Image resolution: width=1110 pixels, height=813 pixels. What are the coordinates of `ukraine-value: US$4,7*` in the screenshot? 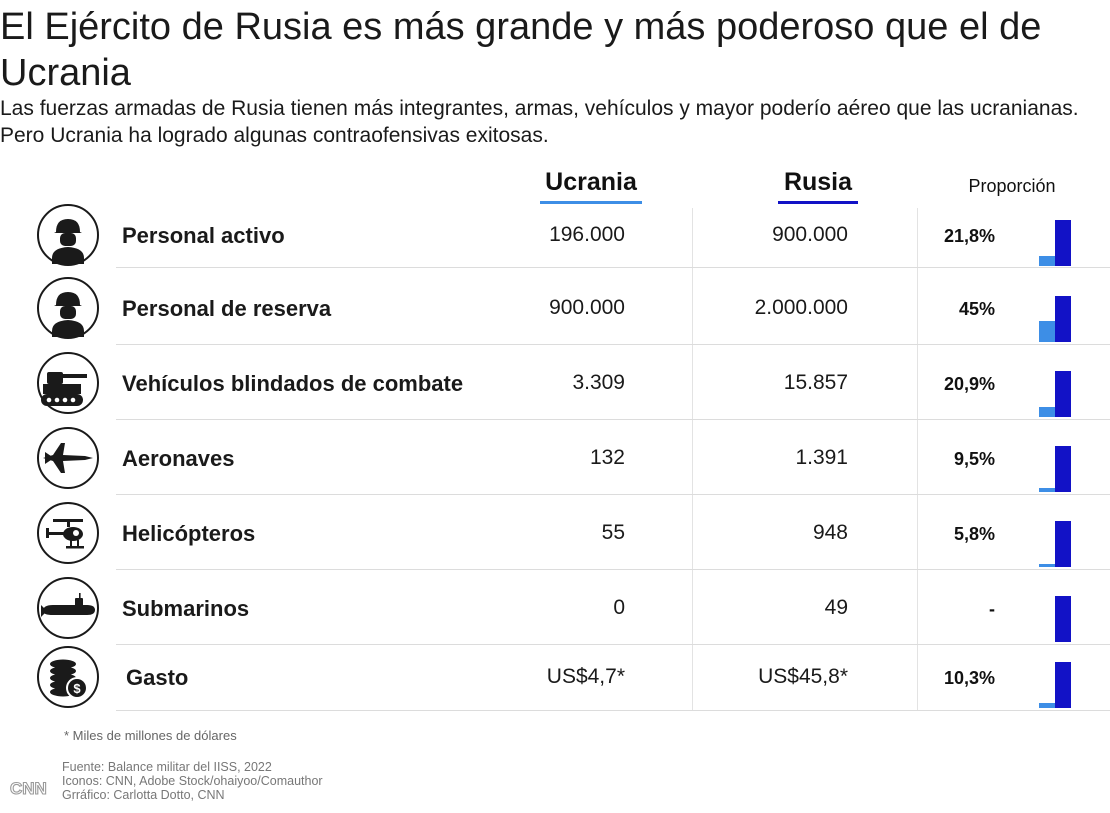 It's located at (585, 676).